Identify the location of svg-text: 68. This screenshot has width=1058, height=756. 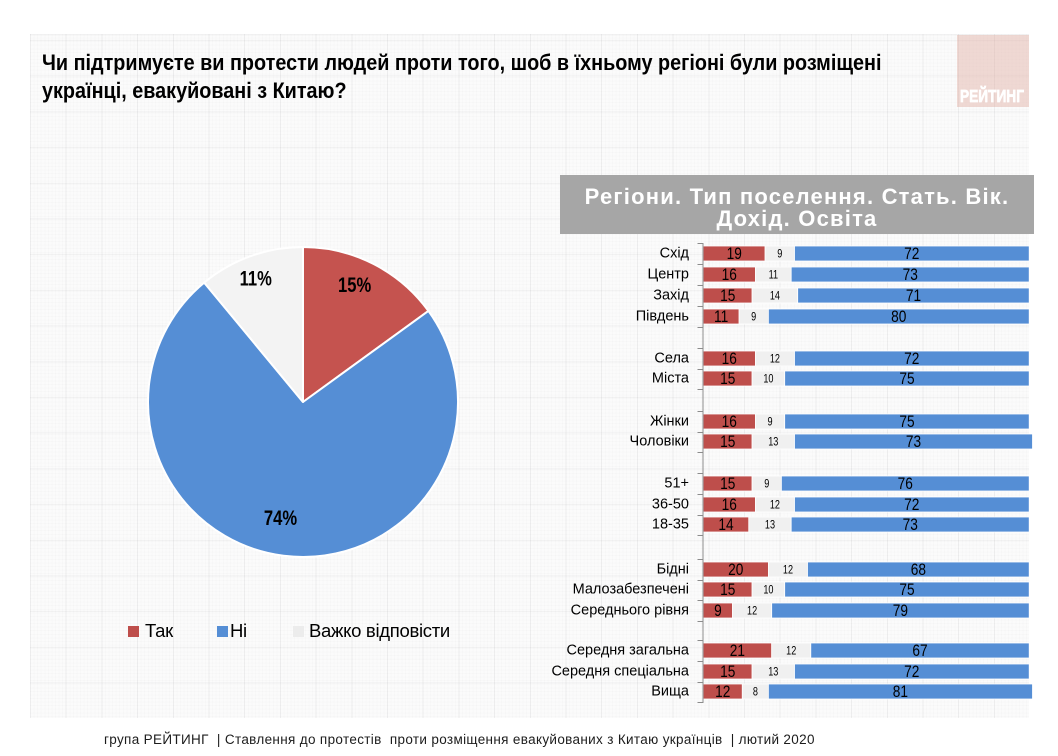
(918, 570).